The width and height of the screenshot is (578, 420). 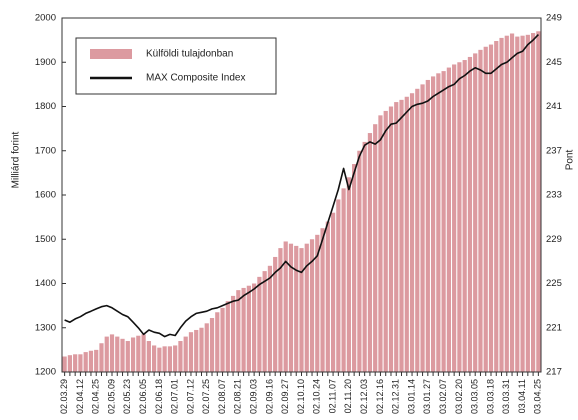 I want to click on y-tick-label: 1500, so click(x=45, y=239).